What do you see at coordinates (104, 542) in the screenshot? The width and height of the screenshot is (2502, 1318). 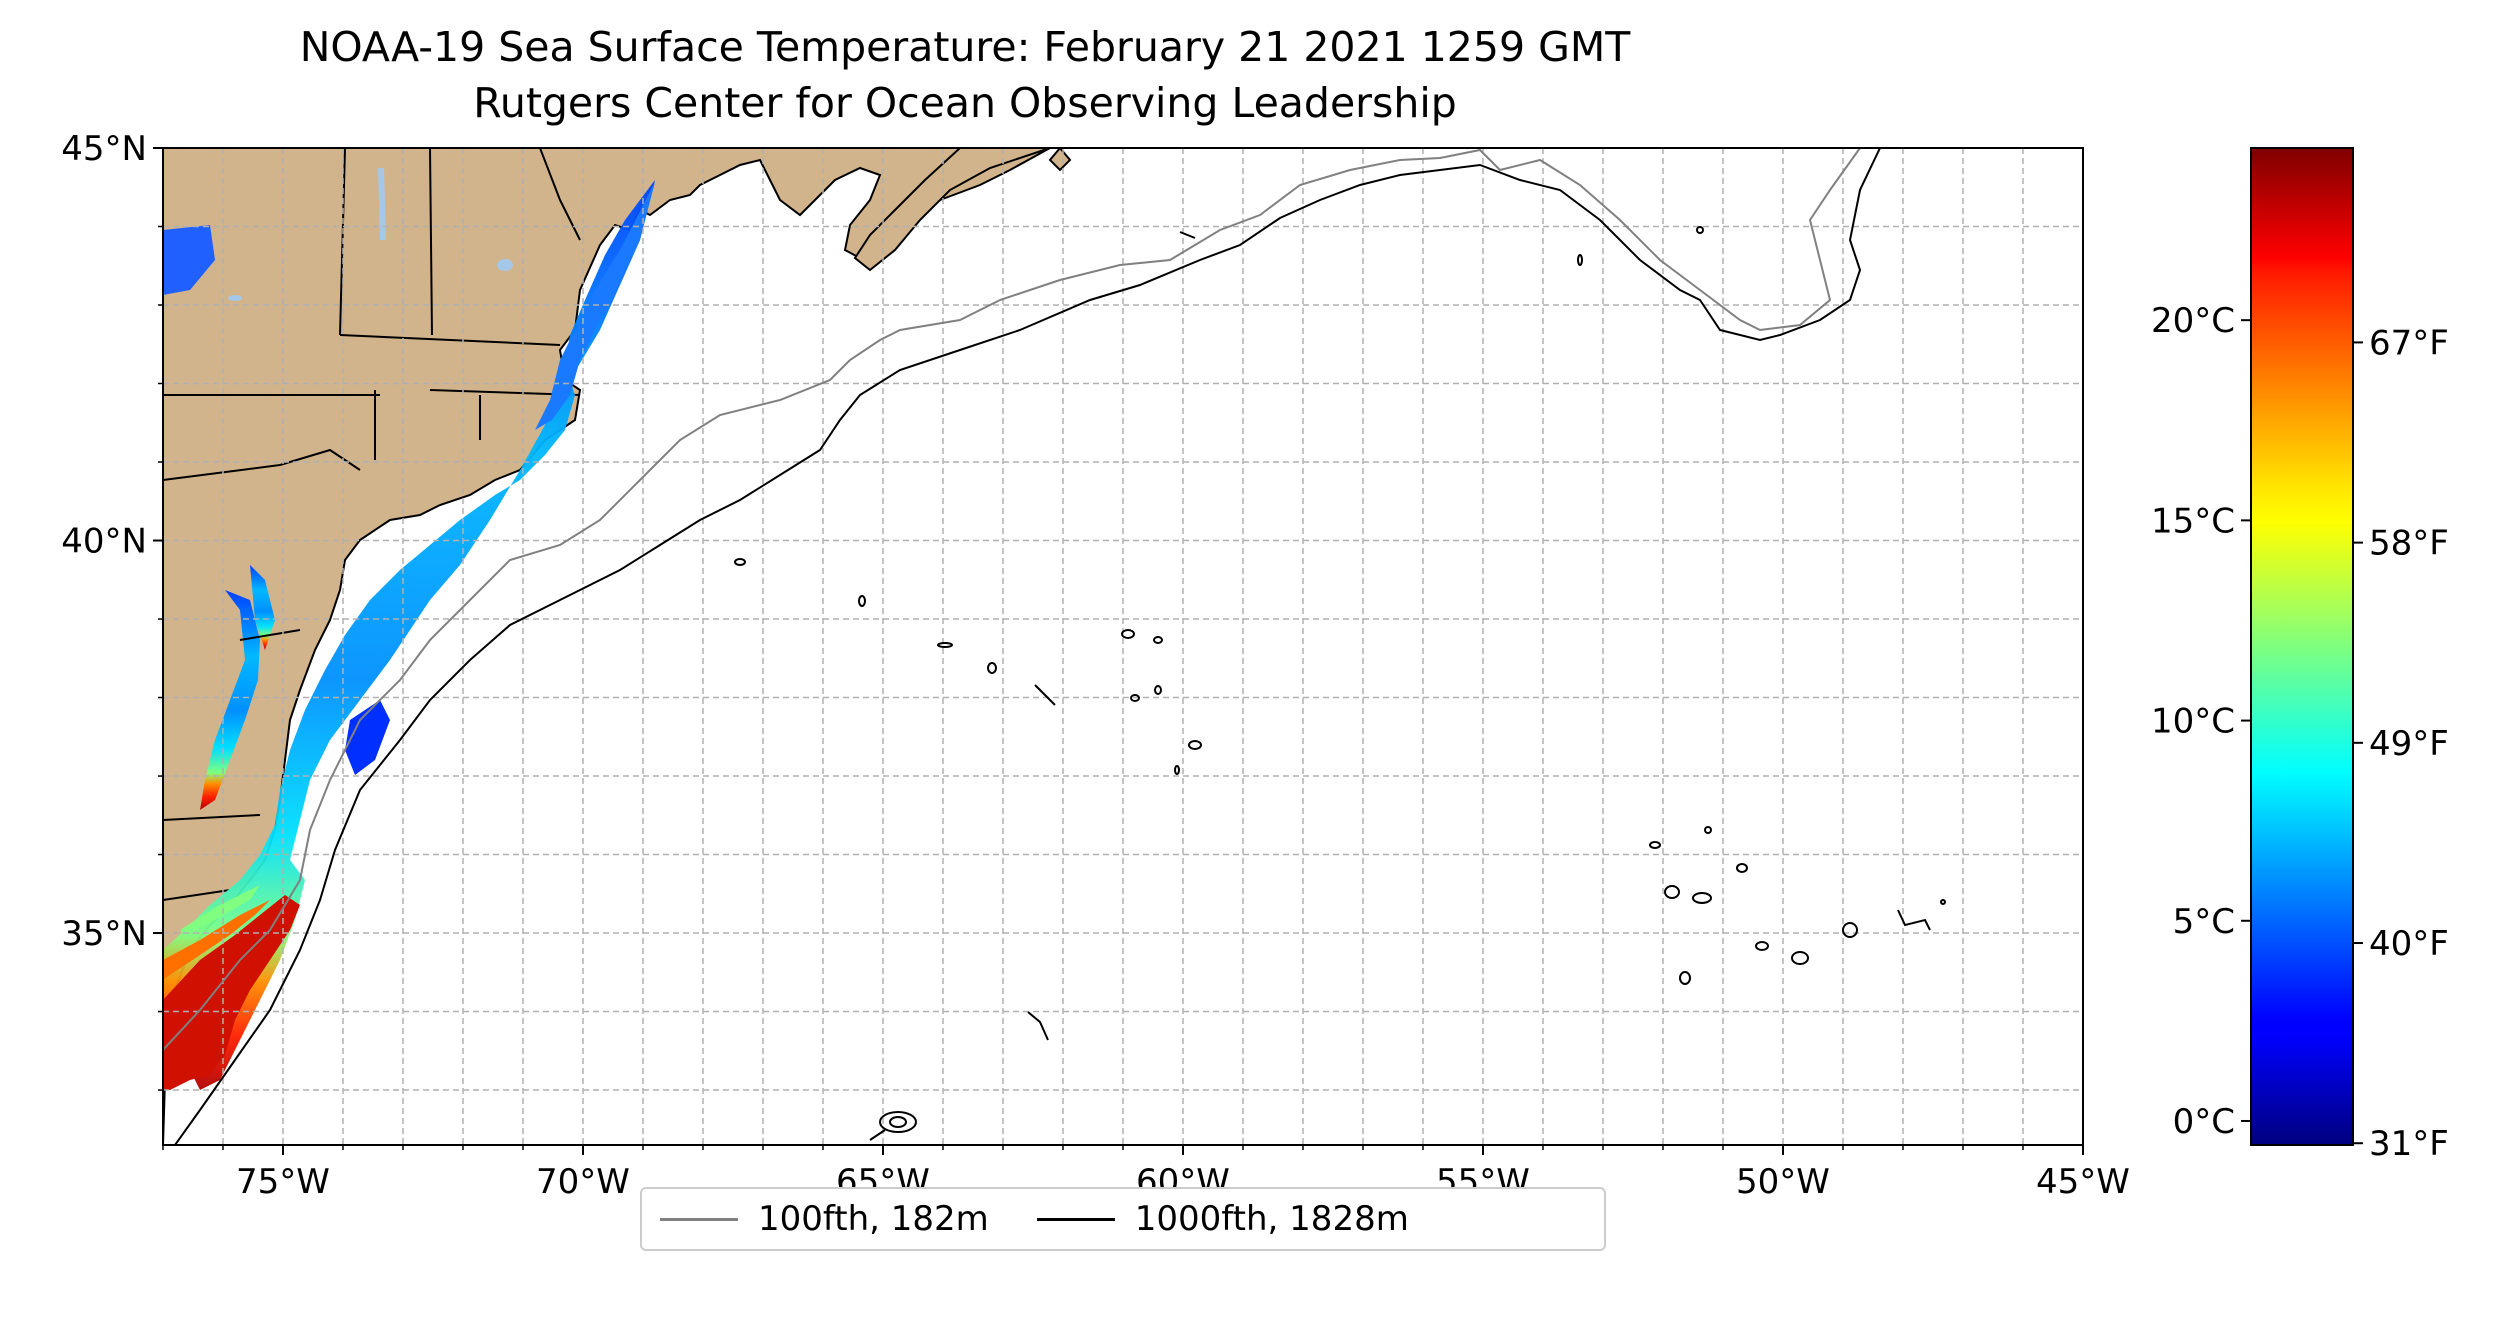 I see `lat-tick-label: 40°N` at bounding box center [104, 542].